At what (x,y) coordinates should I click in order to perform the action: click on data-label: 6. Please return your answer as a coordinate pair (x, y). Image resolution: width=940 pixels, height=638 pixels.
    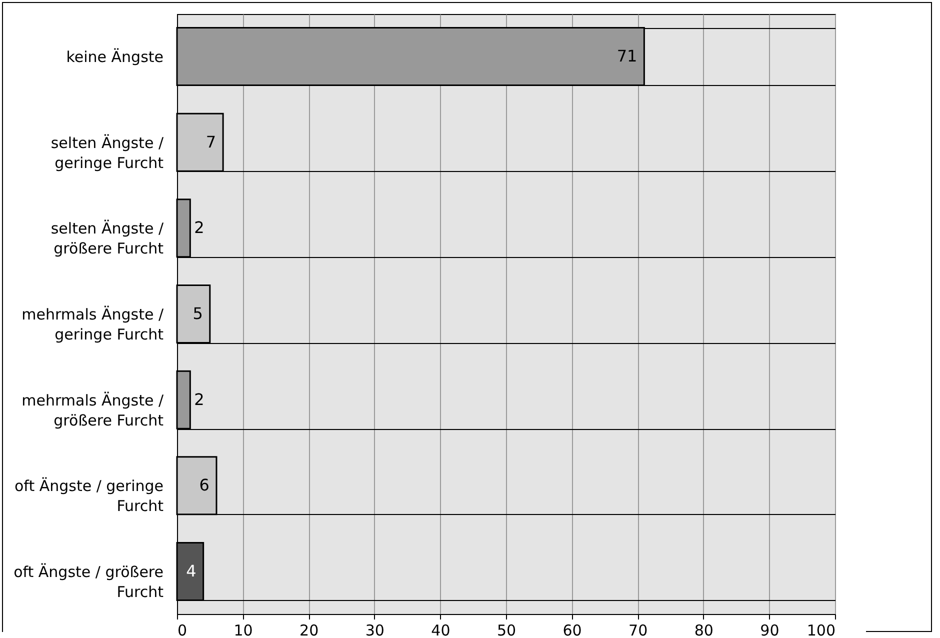
    Looking at the image, I should click on (204, 485).